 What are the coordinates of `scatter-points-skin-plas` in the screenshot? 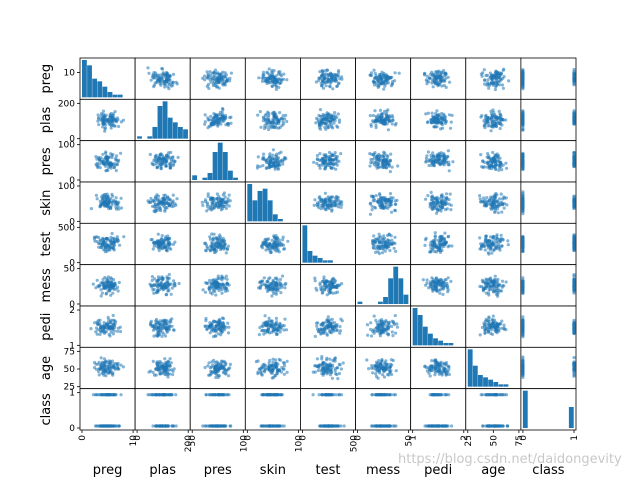 It's located at (162, 203).